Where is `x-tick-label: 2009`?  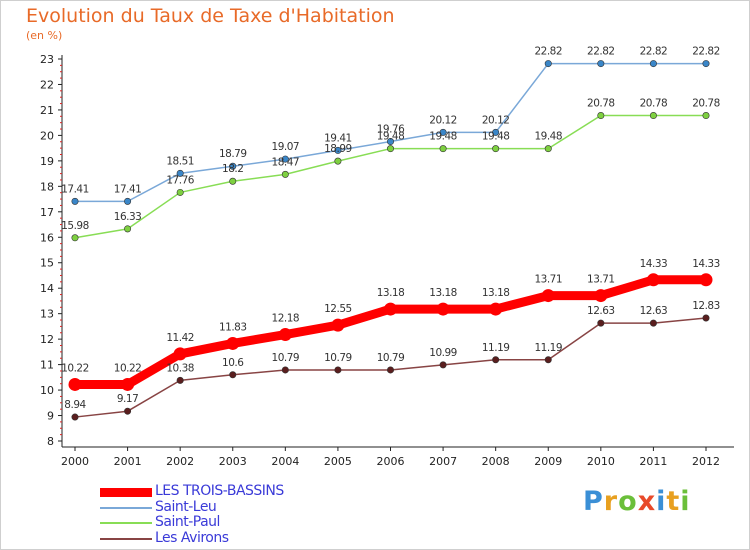
x-tick-label: 2009 is located at coordinates (548, 461).